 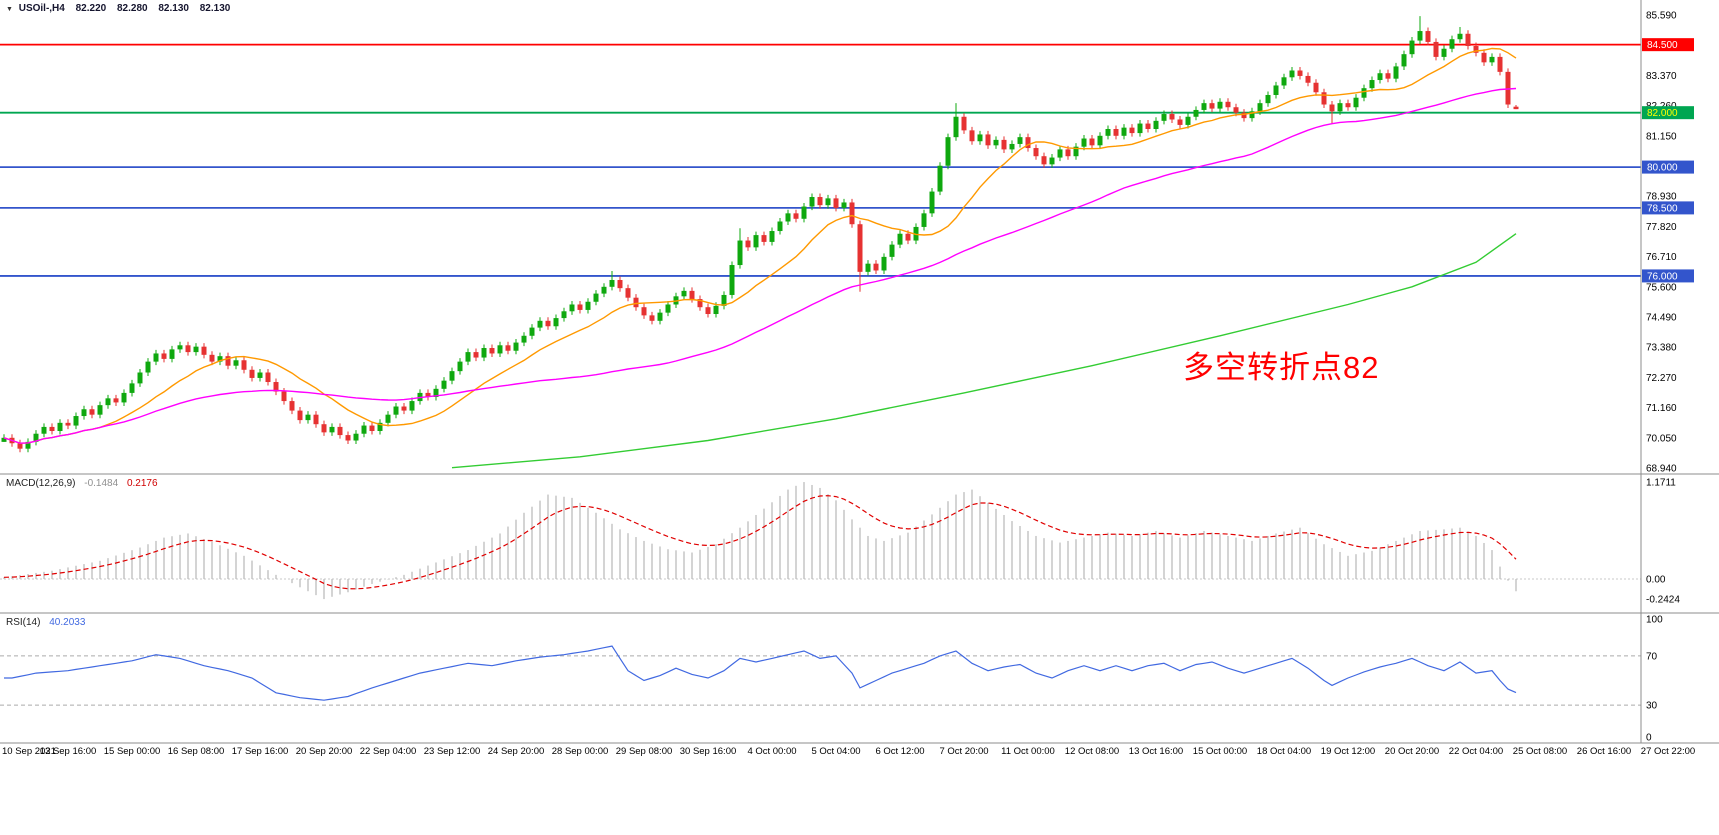 What do you see at coordinates (1661, 136) in the screenshot?
I see `price-tick-label: 81.150` at bounding box center [1661, 136].